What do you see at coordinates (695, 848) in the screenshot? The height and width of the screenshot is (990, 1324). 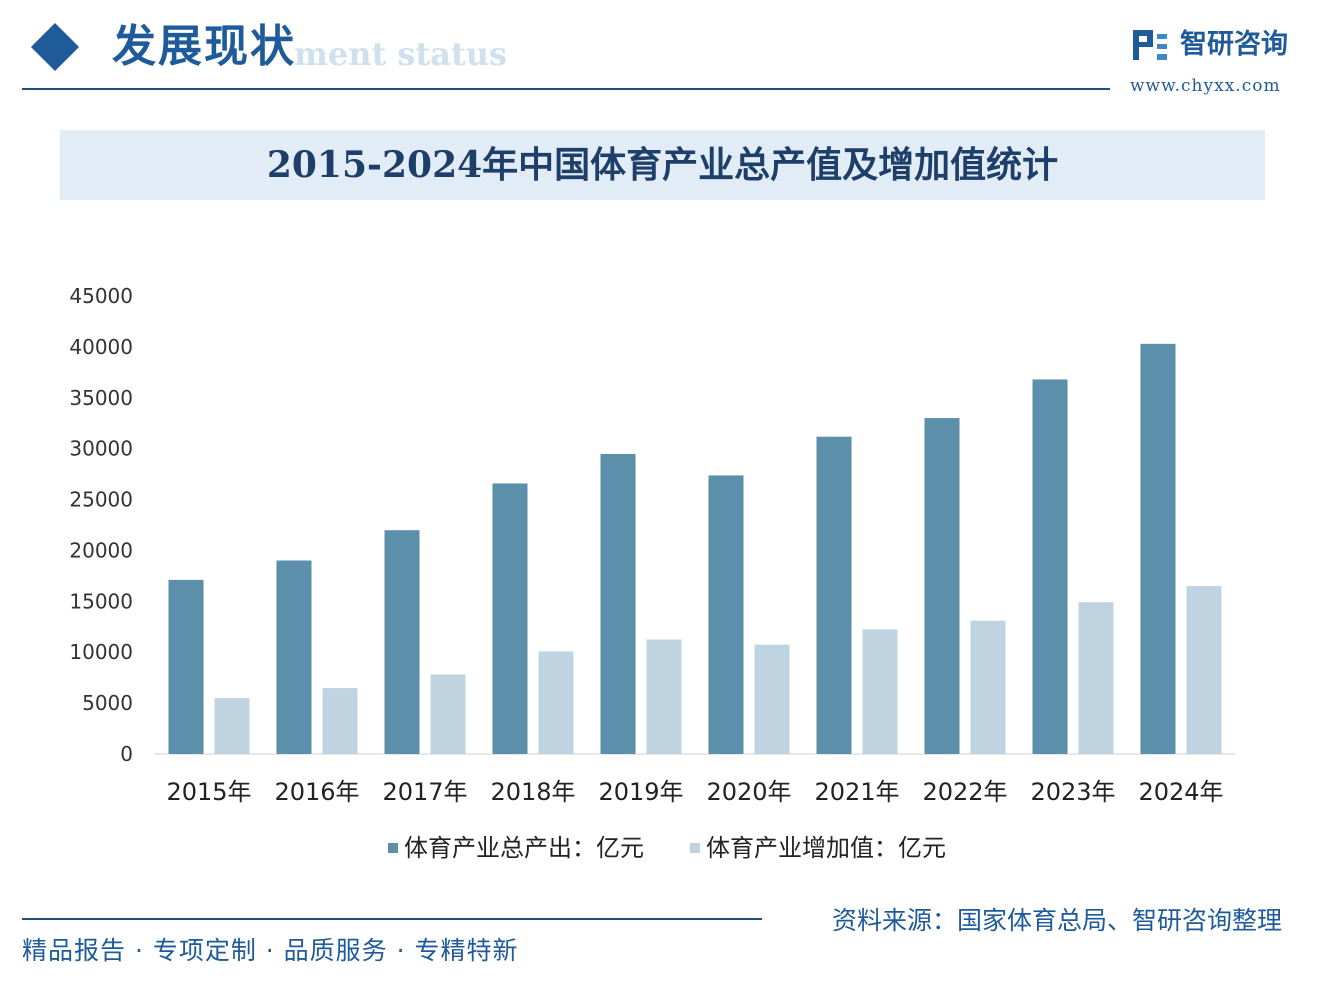 I see `legend-swatch-added` at bounding box center [695, 848].